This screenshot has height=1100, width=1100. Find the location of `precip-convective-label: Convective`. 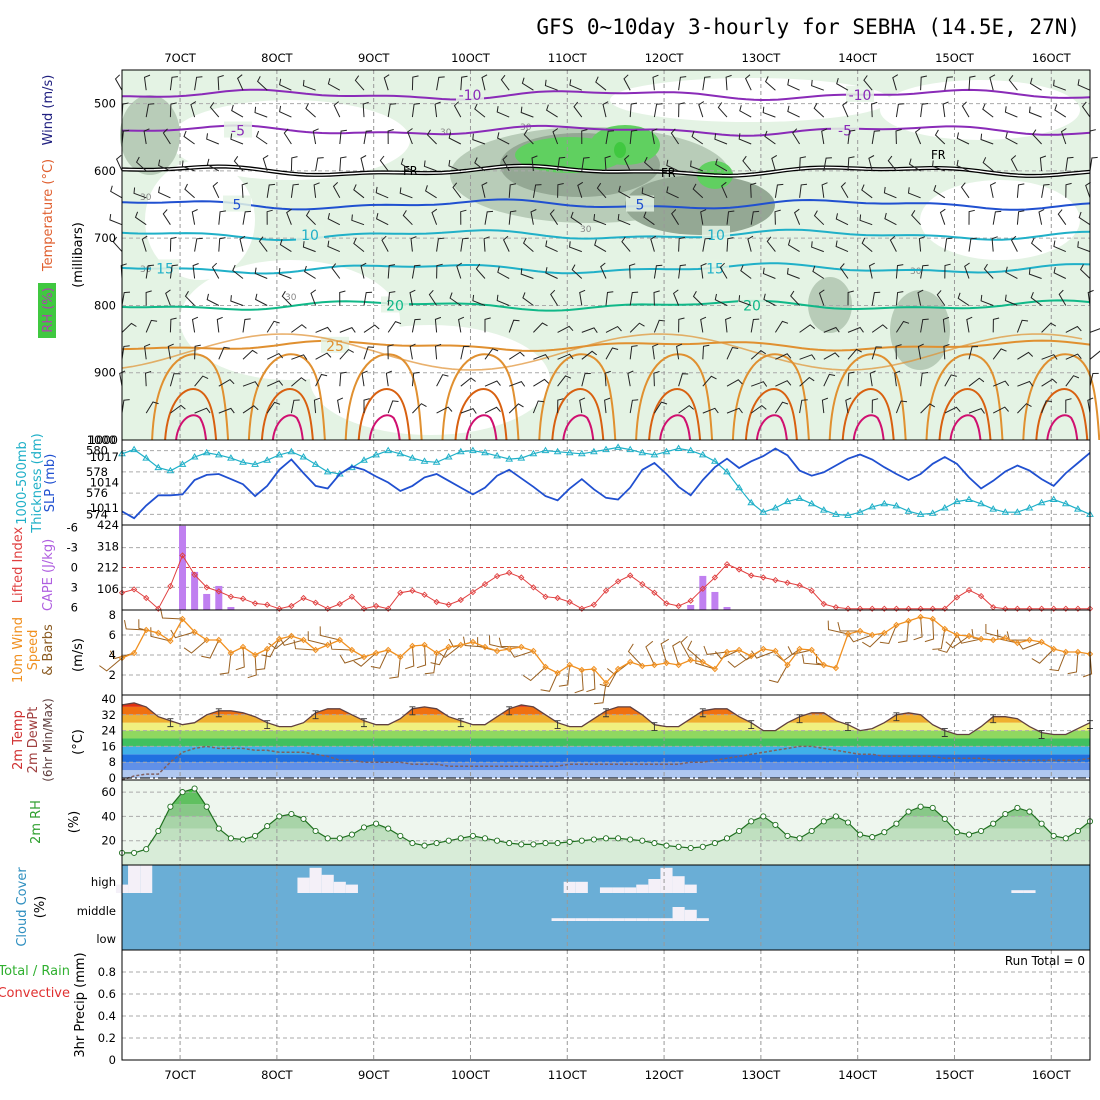

precip-convective-label: Convective is located at coordinates (35, 993).